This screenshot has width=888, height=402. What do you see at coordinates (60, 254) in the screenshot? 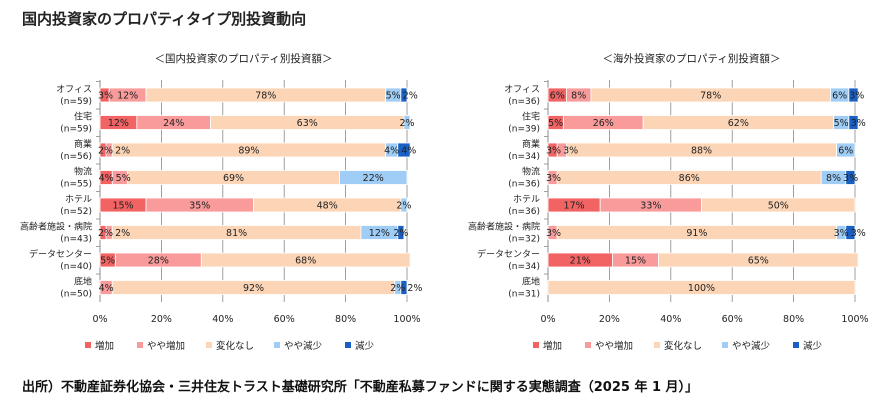
I see `category-label: データセンター` at bounding box center [60, 254].